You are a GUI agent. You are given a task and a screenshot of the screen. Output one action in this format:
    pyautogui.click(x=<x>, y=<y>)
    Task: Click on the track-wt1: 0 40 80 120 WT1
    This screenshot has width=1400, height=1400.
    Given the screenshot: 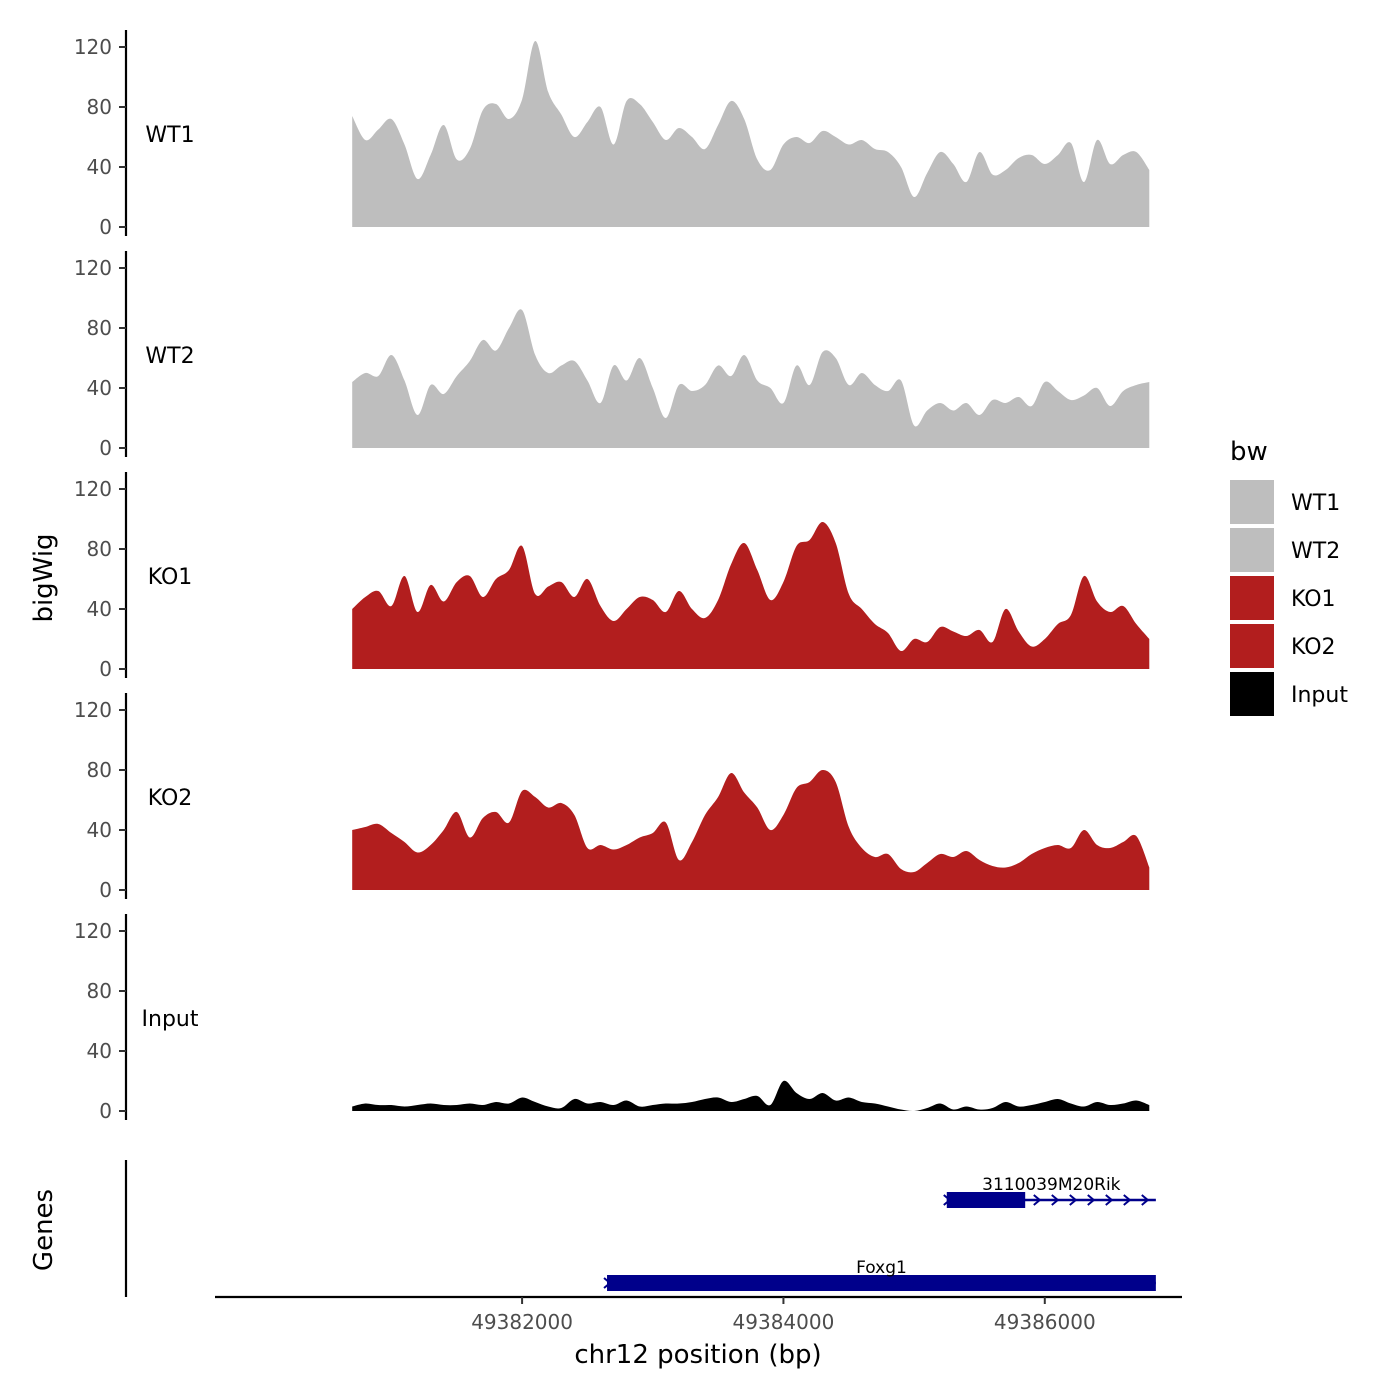 What is the action you would take?
    pyautogui.click(x=612, y=134)
    